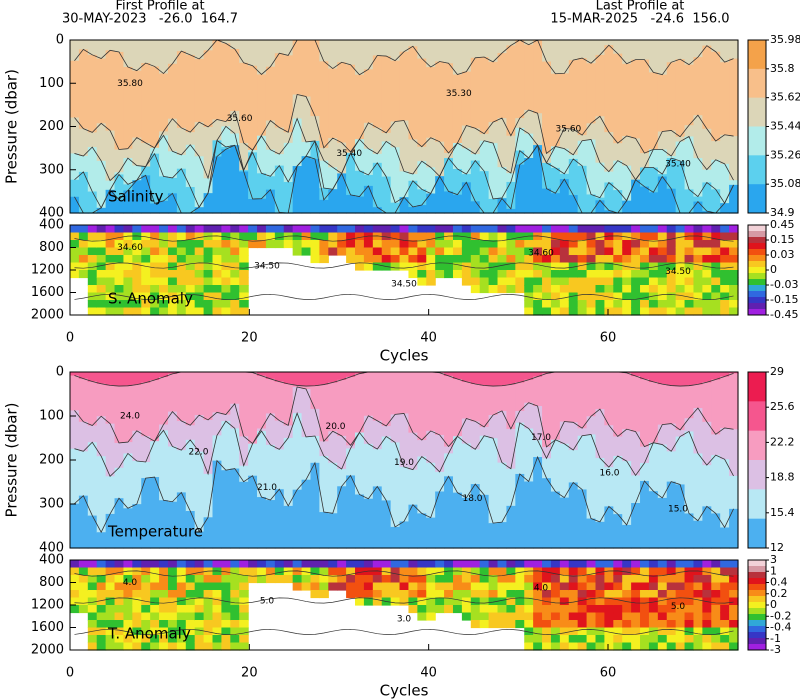  What do you see at coordinates (757, 445) in the screenshot?
I see `colorbar-swatch` at bounding box center [757, 445].